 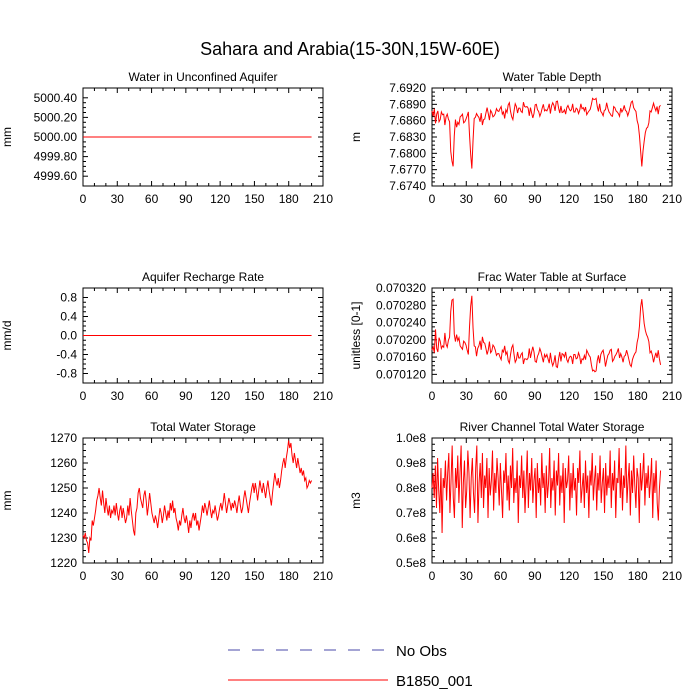 What do you see at coordinates (63, 538) in the screenshot?
I see `y-tick-label: 1230` at bounding box center [63, 538].